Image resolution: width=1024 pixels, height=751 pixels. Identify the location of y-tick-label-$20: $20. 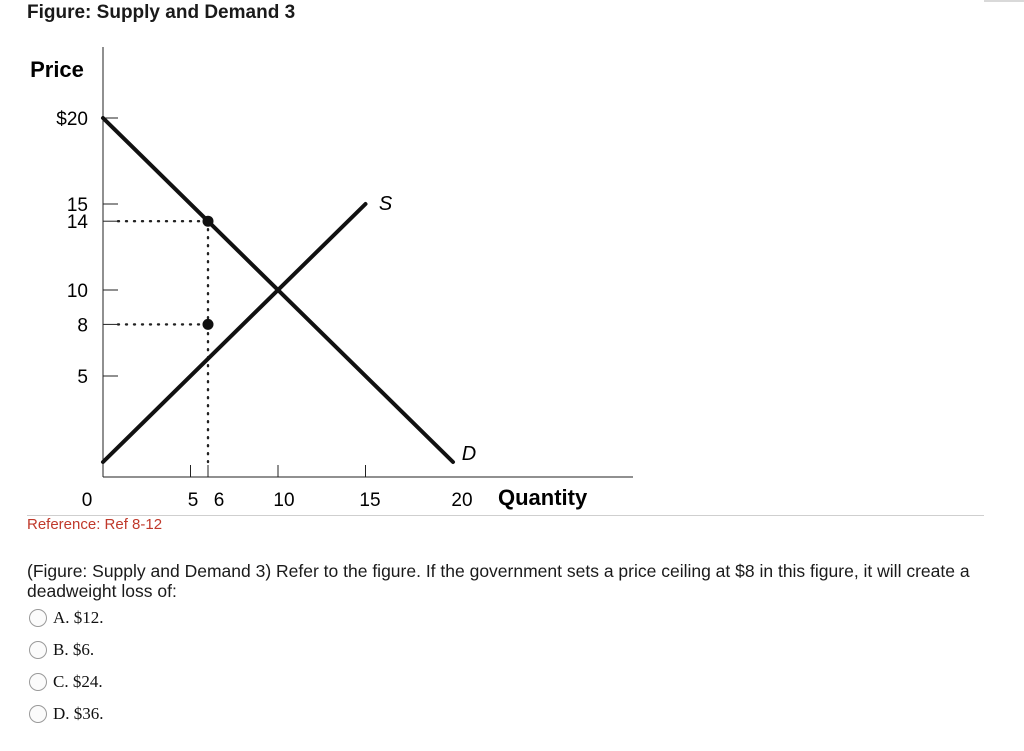
(72, 119).